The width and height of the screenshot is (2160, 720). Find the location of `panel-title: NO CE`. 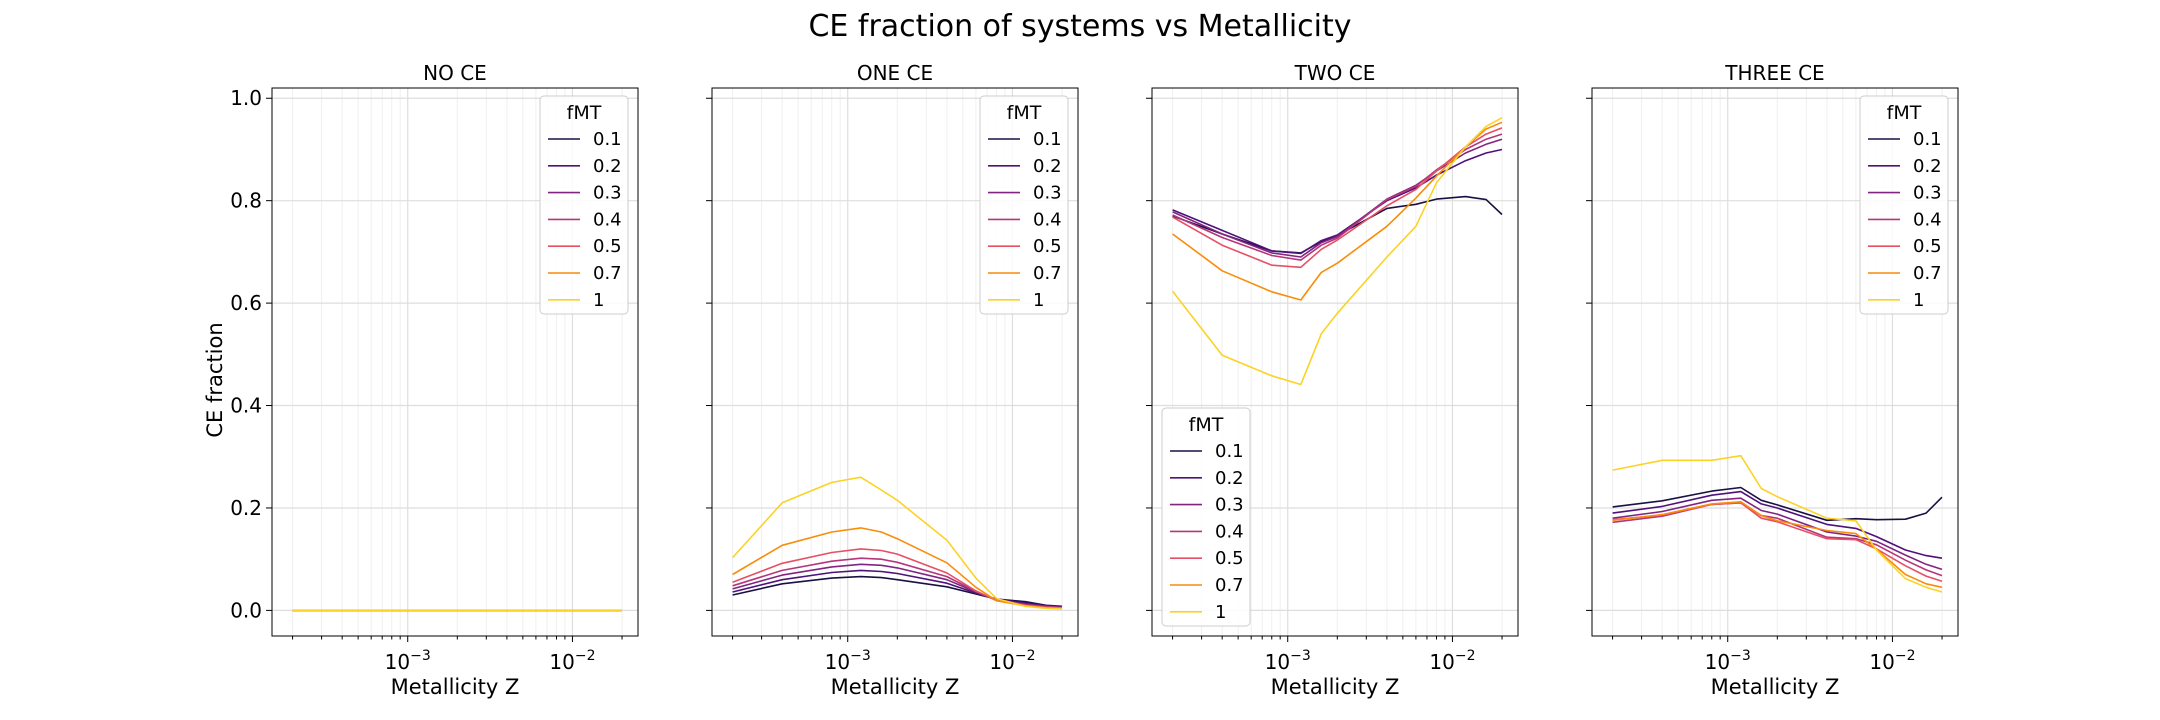

panel-title: NO CE is located at coordinates (455, 73).